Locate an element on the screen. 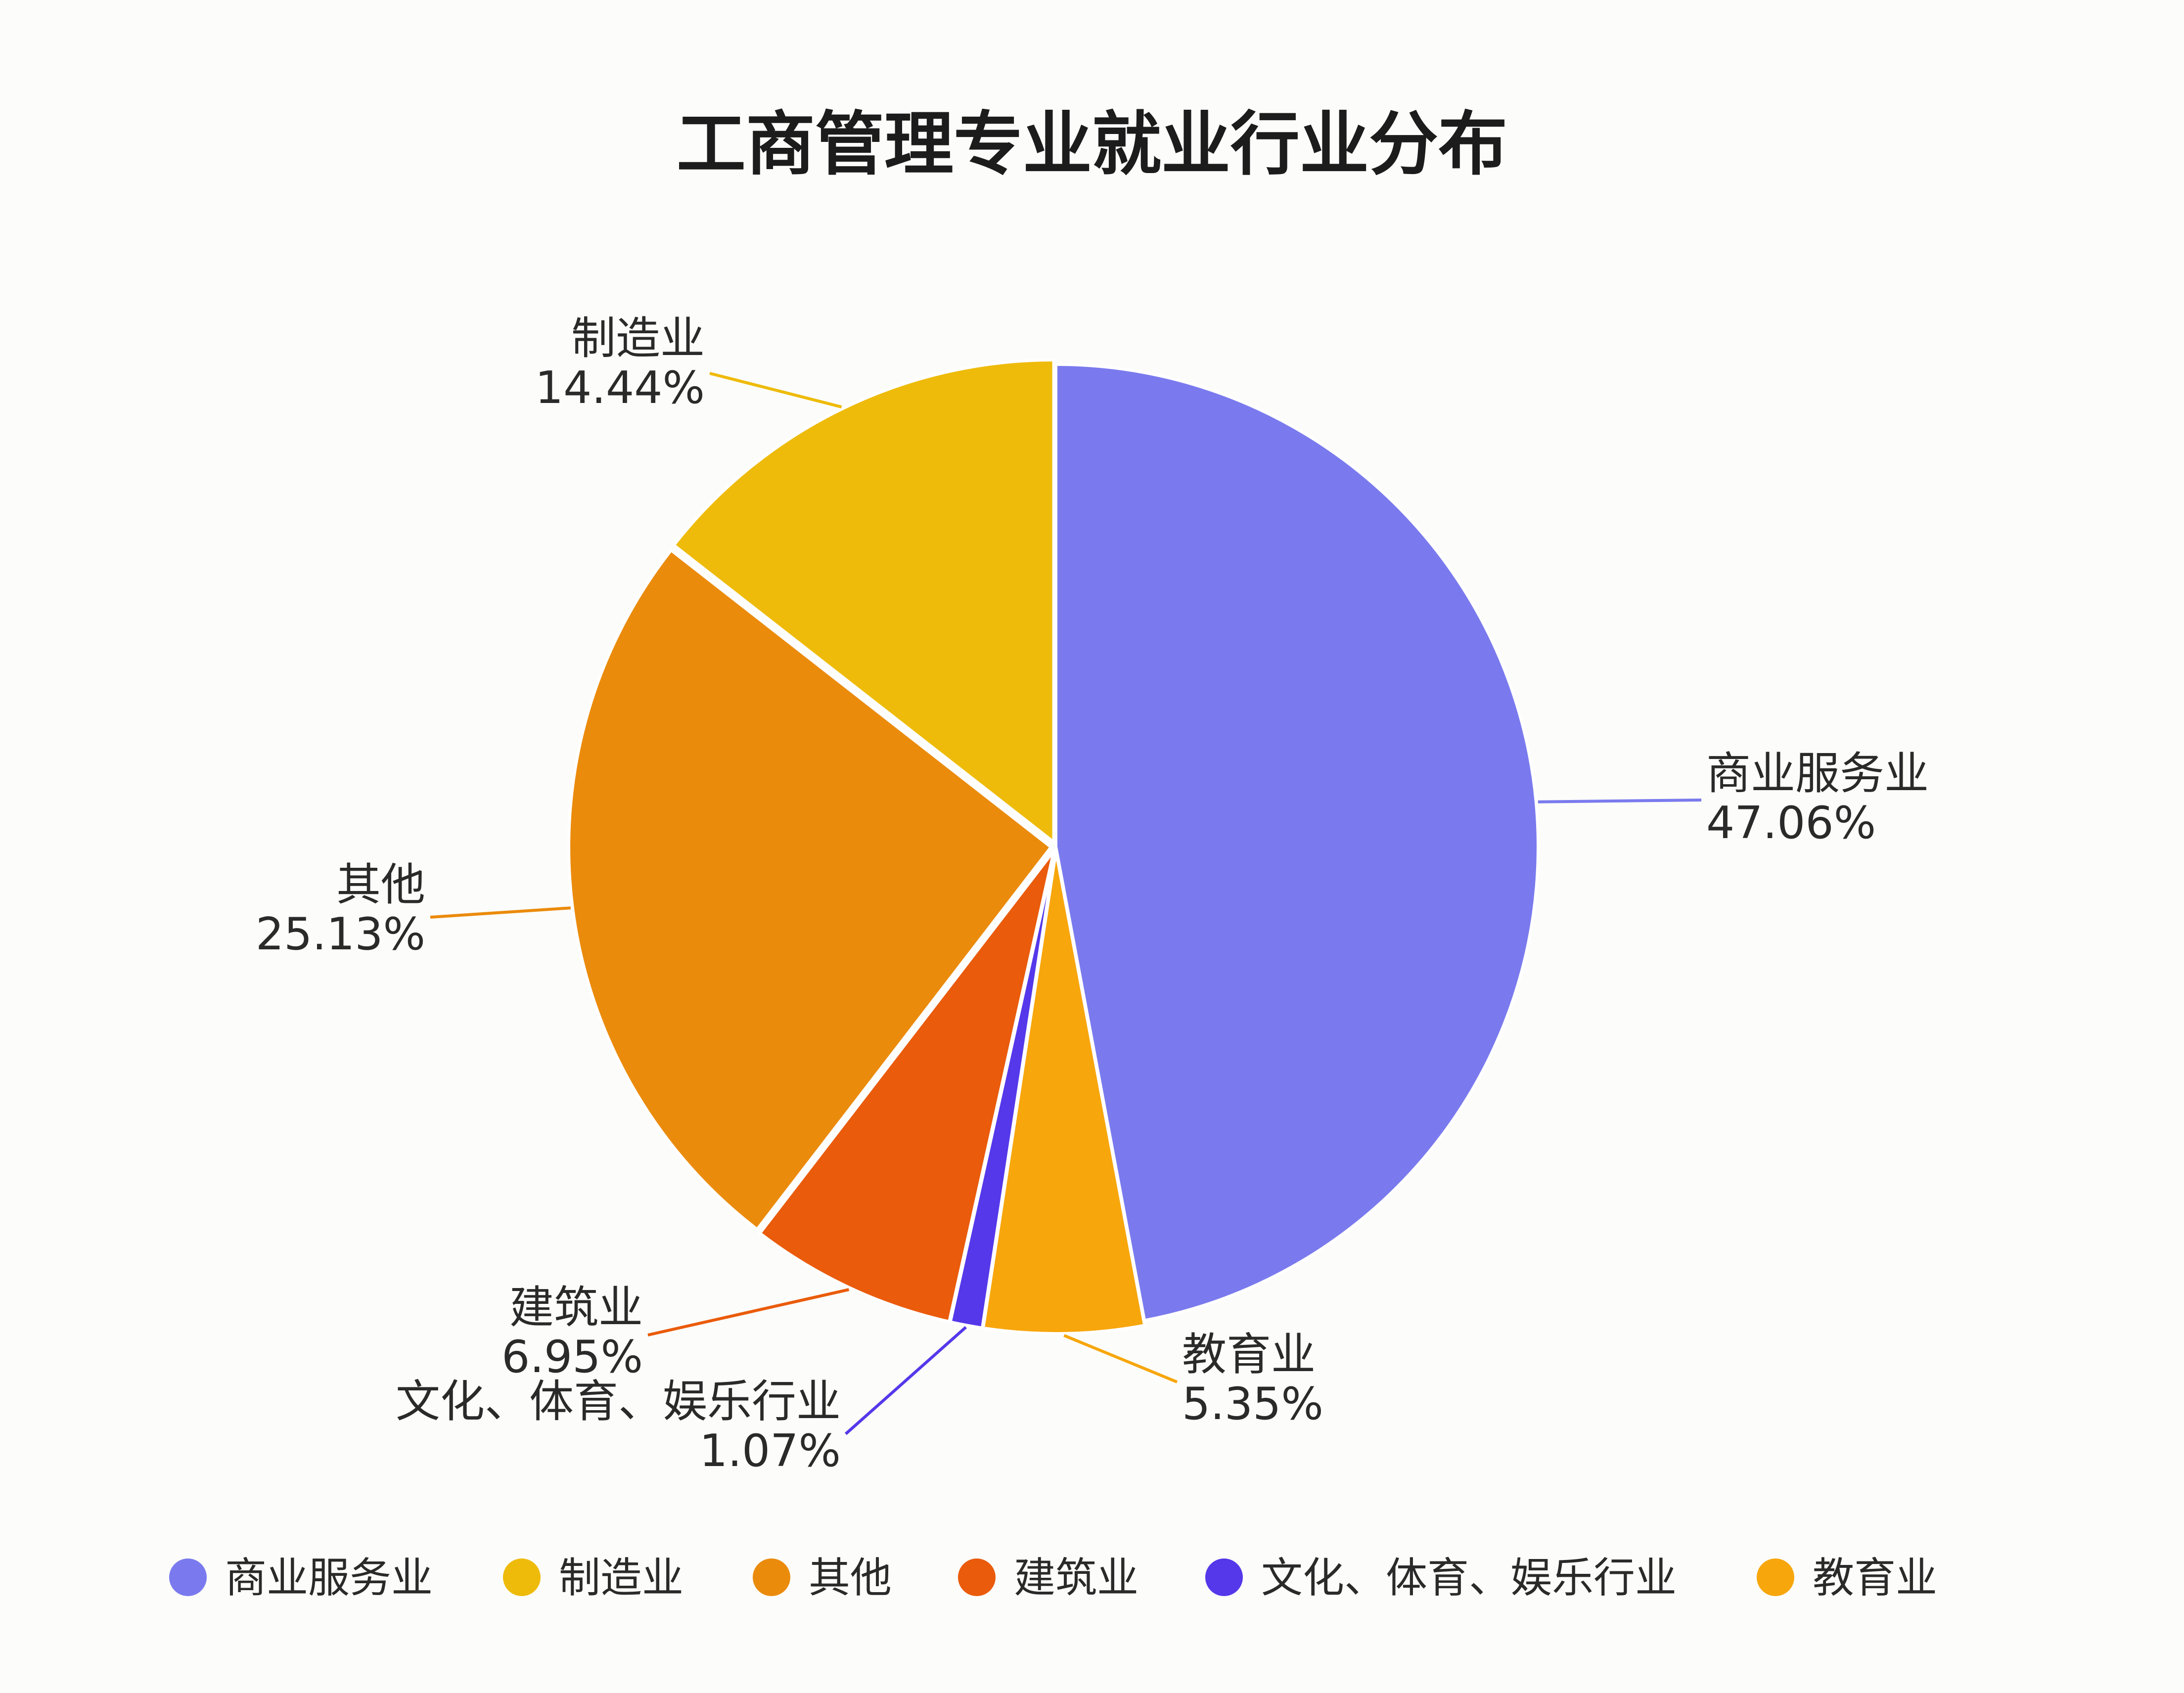 The image size is (2184, 1693). slice-category-label-3: 建筑业 is located at coordinates (576, 1308).